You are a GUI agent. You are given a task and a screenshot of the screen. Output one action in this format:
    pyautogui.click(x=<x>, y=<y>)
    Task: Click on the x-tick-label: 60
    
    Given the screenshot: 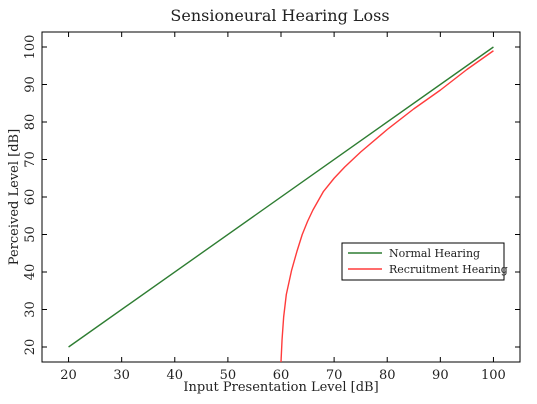 What is the action you would take?
    pyautogui.click(x=281, y=375)
    